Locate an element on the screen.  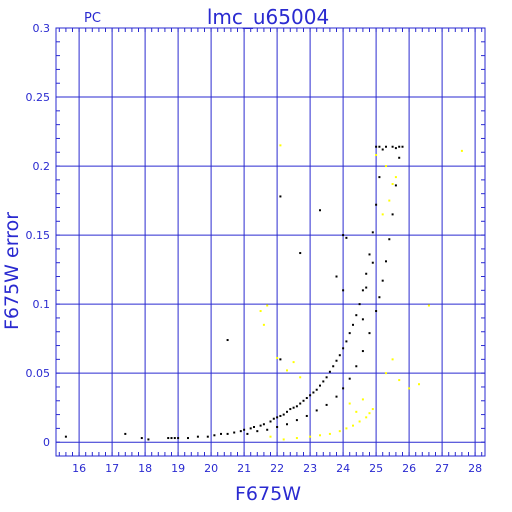
x-tick-label: 26 is located at coordinates (409, 468).